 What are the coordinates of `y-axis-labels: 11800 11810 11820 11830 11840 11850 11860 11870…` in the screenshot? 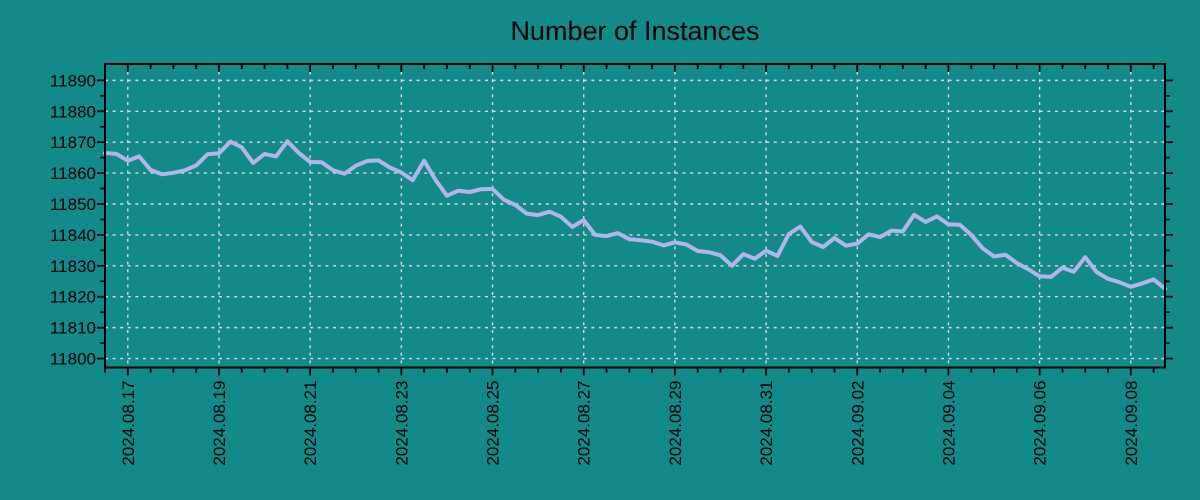 It's located at (73, 219).